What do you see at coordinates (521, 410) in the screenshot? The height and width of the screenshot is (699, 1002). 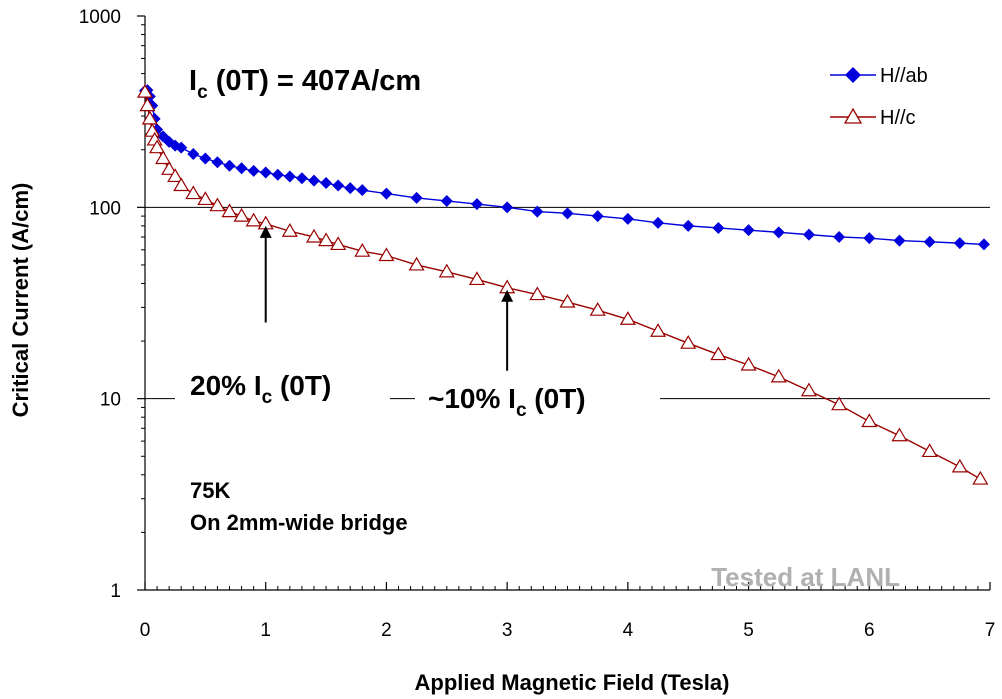 I see `pct10-sub: c` at bounding box center [521, 410].